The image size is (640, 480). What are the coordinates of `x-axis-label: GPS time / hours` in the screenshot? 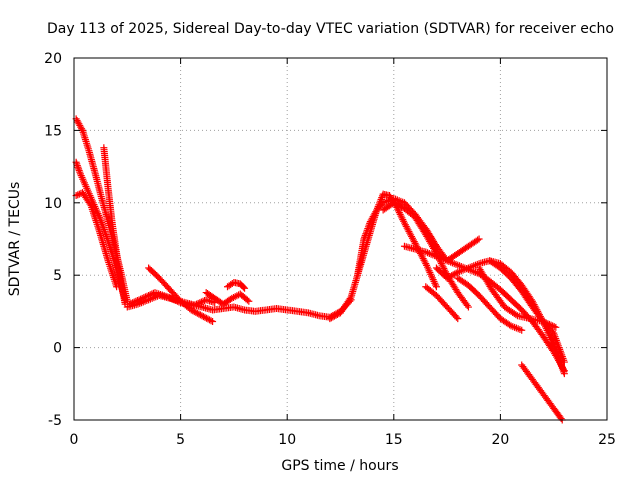 It's located at (339, 466).